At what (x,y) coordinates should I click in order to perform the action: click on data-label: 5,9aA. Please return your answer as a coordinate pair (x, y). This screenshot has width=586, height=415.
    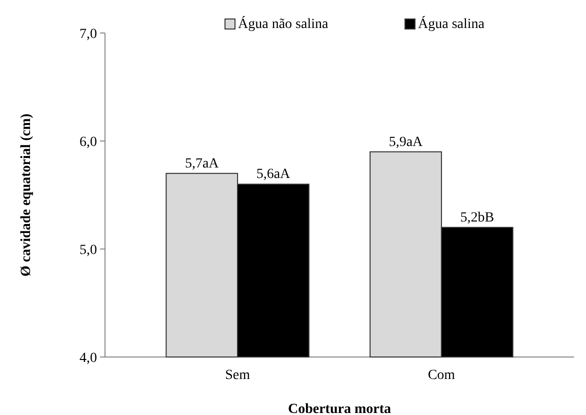
    Looking at the image, I should click on (406, 142).